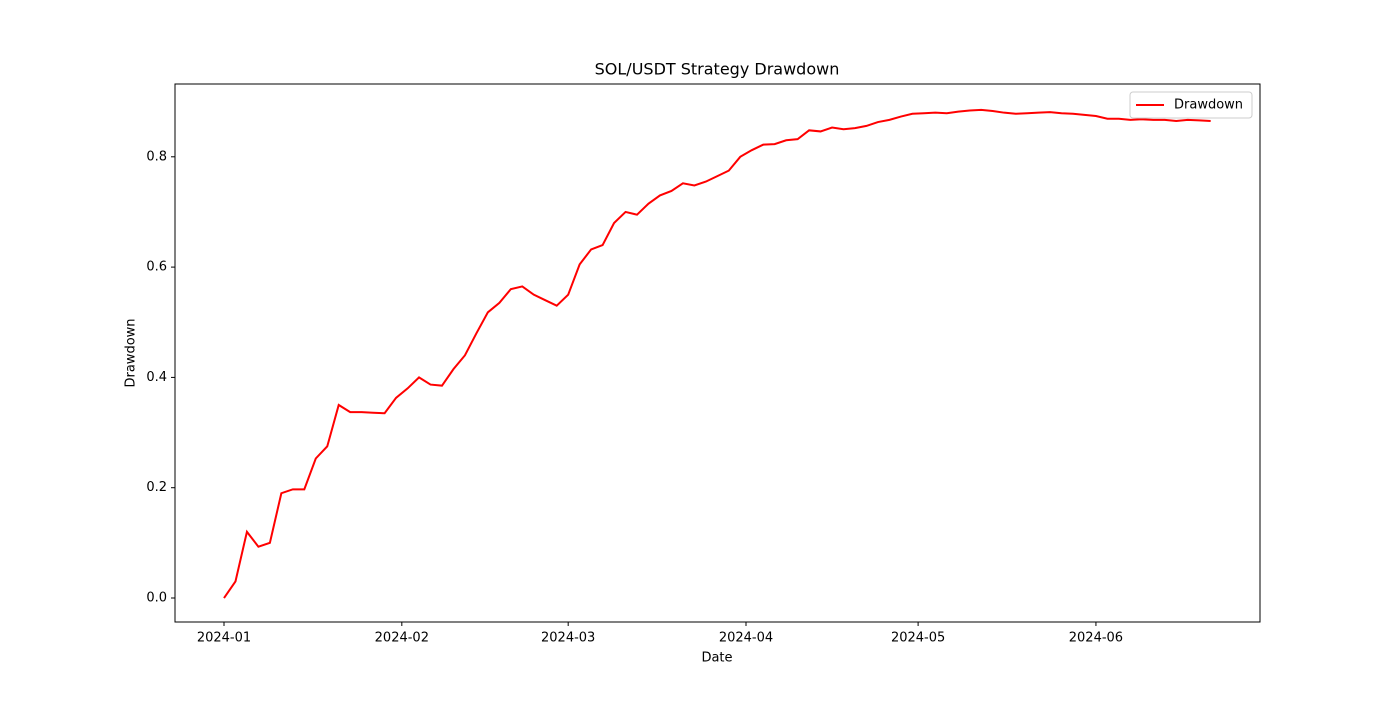  What do you see at coordinates (156, 377) in the screenshot?
I see `y-tick-label: 0.4` at bounding box center [156, 377].